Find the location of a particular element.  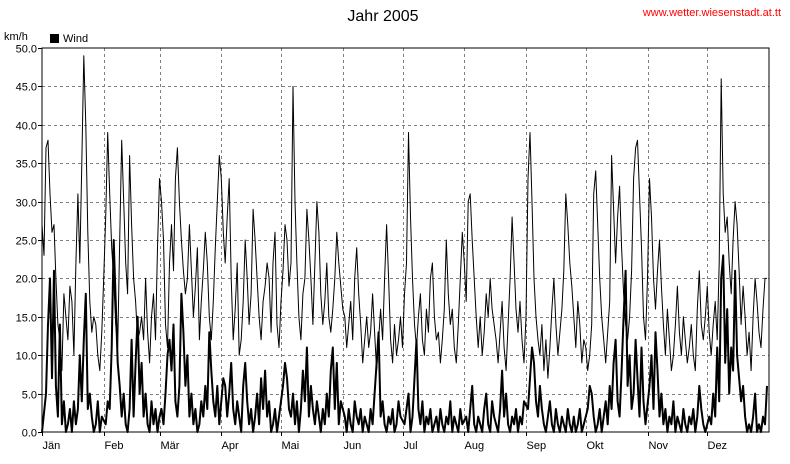

y-tick-label: 10.0 is located at coordinates (26, 357).